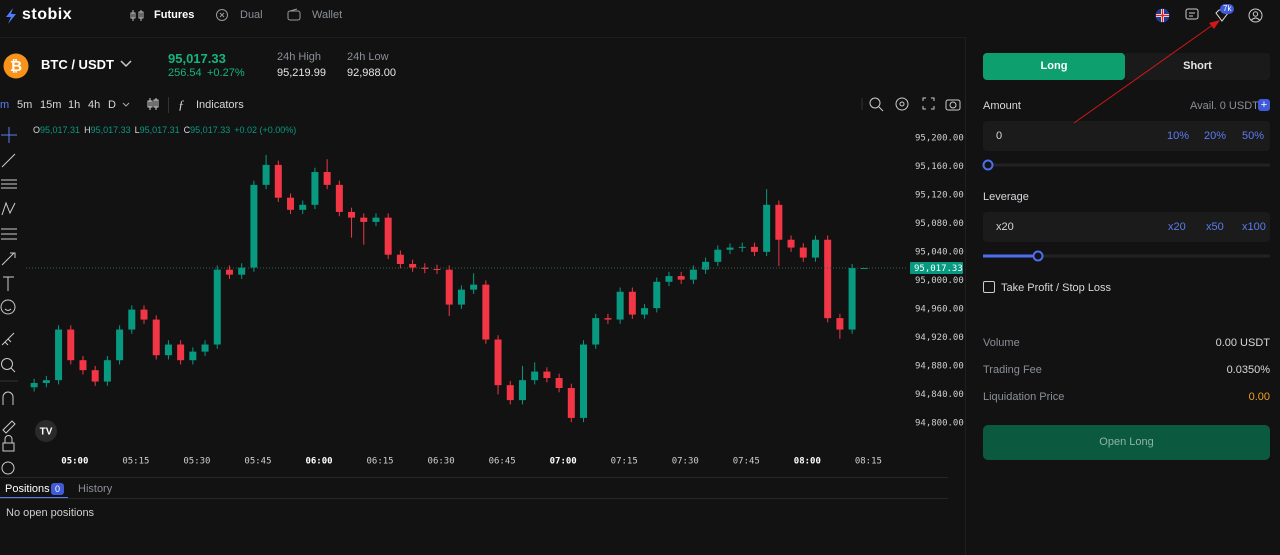 This screenshot has width=1280, height=555. What do you see at coordinates (1224, 106) in the screenshot?
I see `available: Avail. 0 USDT` at bounding box center [1224, 106].